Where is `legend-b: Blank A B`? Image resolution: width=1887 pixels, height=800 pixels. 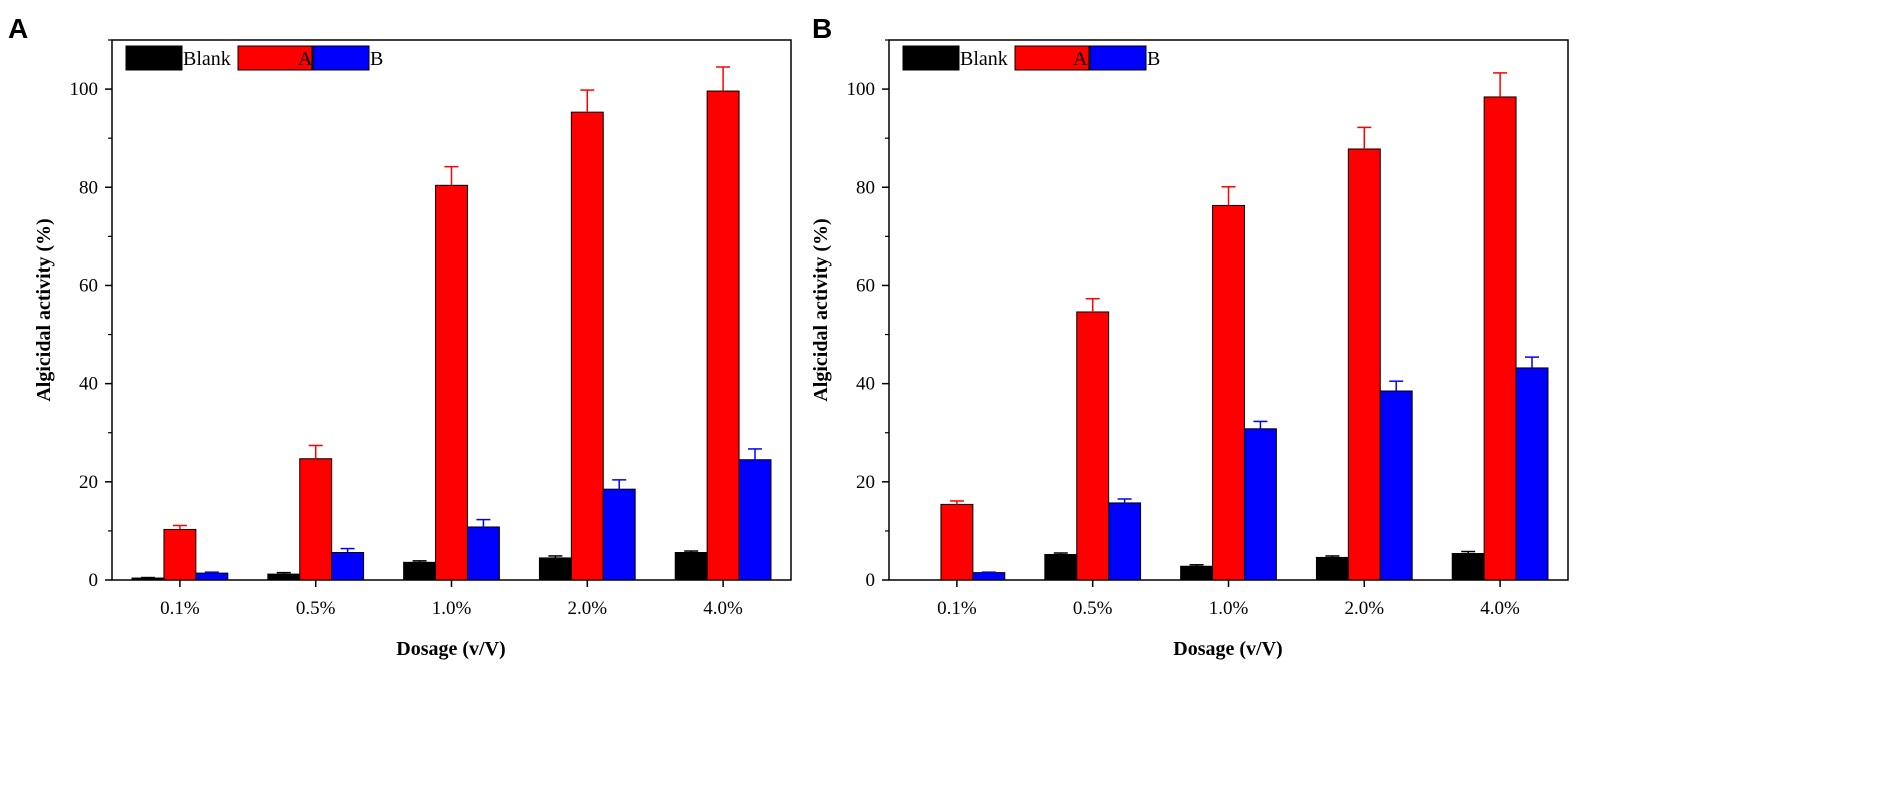 legend-b: Blank A B is located at coordinates (1031, 58).